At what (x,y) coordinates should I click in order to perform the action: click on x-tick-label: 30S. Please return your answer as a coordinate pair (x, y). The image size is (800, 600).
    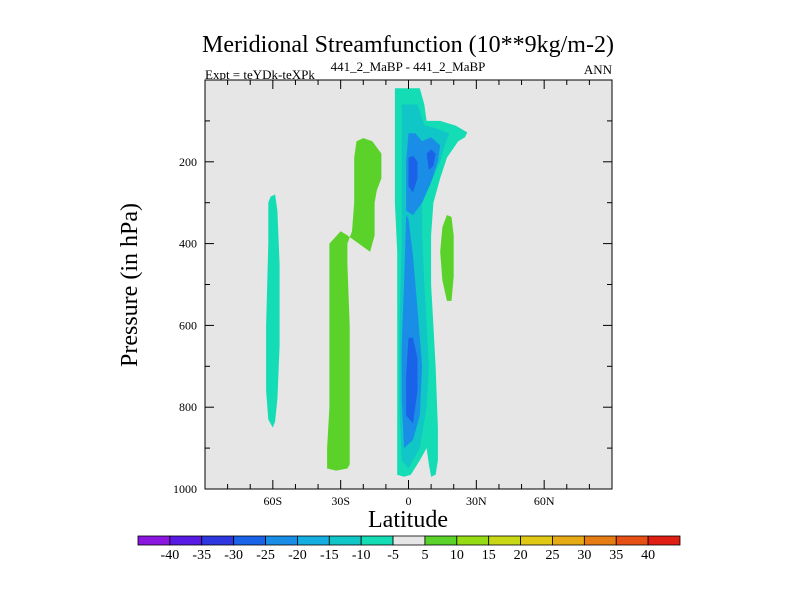
    Looking at the image, I should click on (340, 501).